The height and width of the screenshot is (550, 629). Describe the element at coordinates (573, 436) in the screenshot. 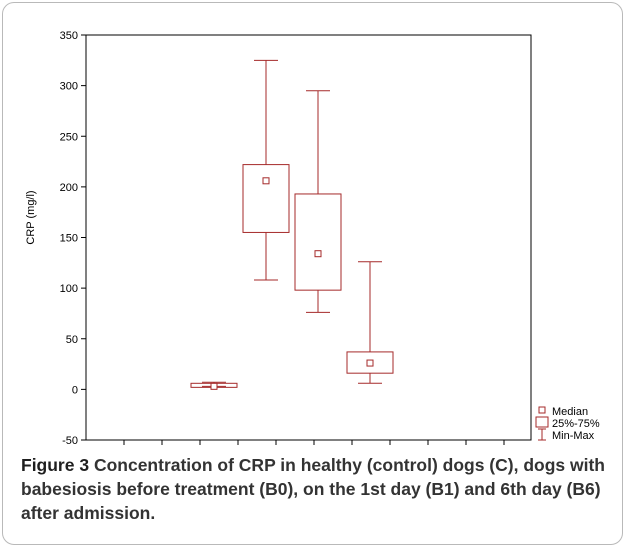

I see `legend-label: Min-Max` at that location.